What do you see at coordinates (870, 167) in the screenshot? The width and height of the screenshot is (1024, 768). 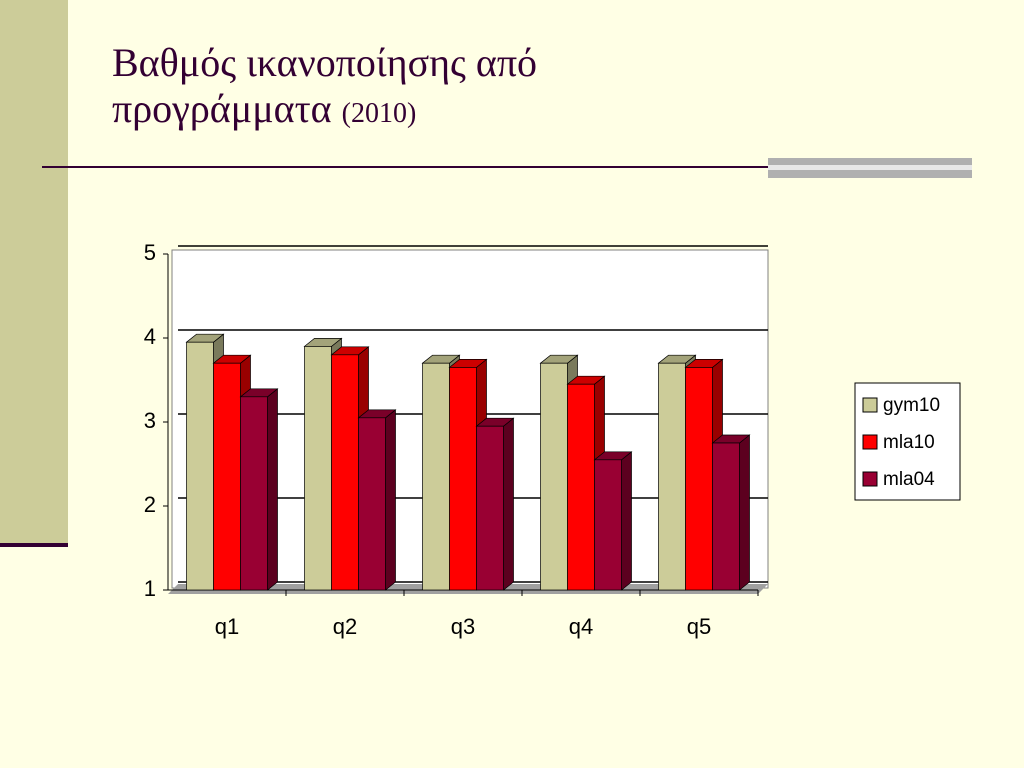 I see `rule-accent-line` at bounding box center [870, 167].